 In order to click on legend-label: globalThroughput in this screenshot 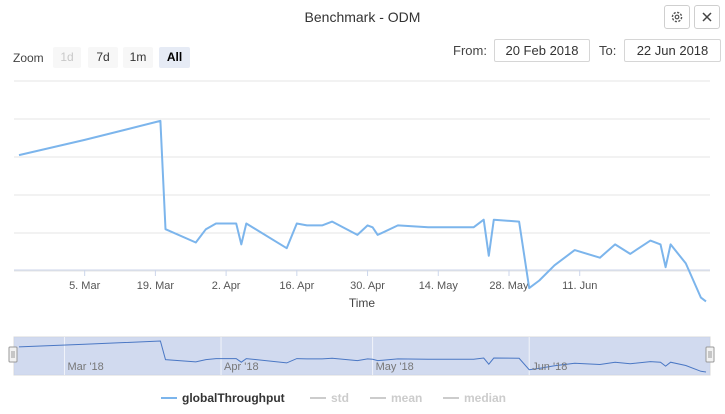, I will do `click(233, 398)`.